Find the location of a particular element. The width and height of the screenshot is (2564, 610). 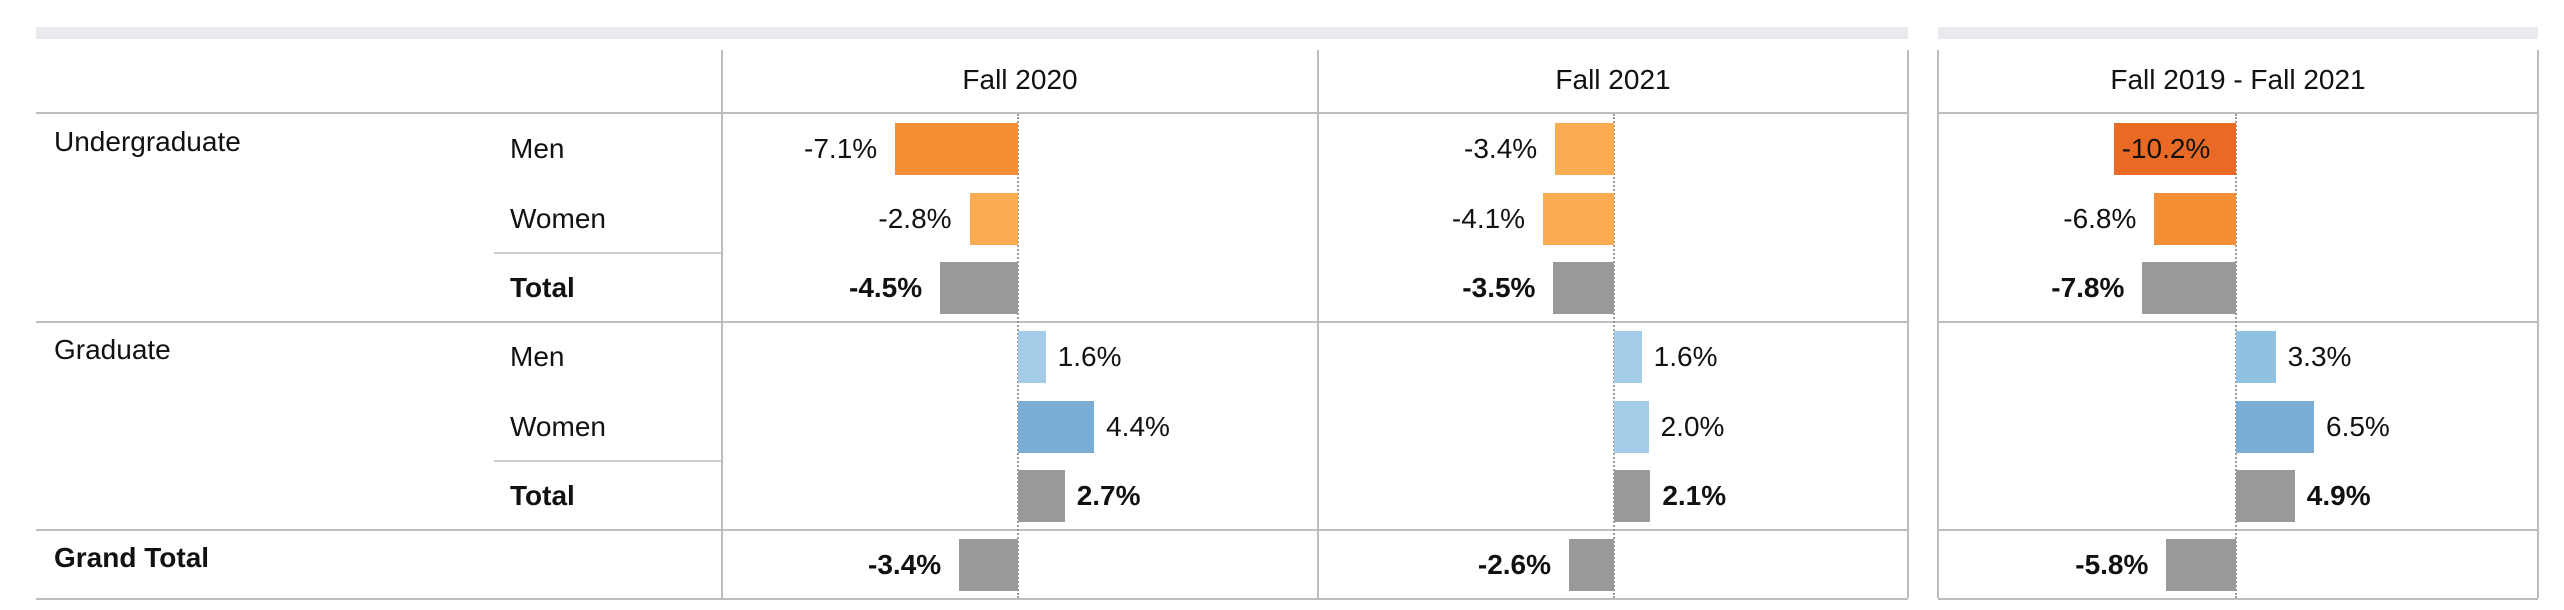

value-label: 3.3% is located at coordinates (2319, 356).